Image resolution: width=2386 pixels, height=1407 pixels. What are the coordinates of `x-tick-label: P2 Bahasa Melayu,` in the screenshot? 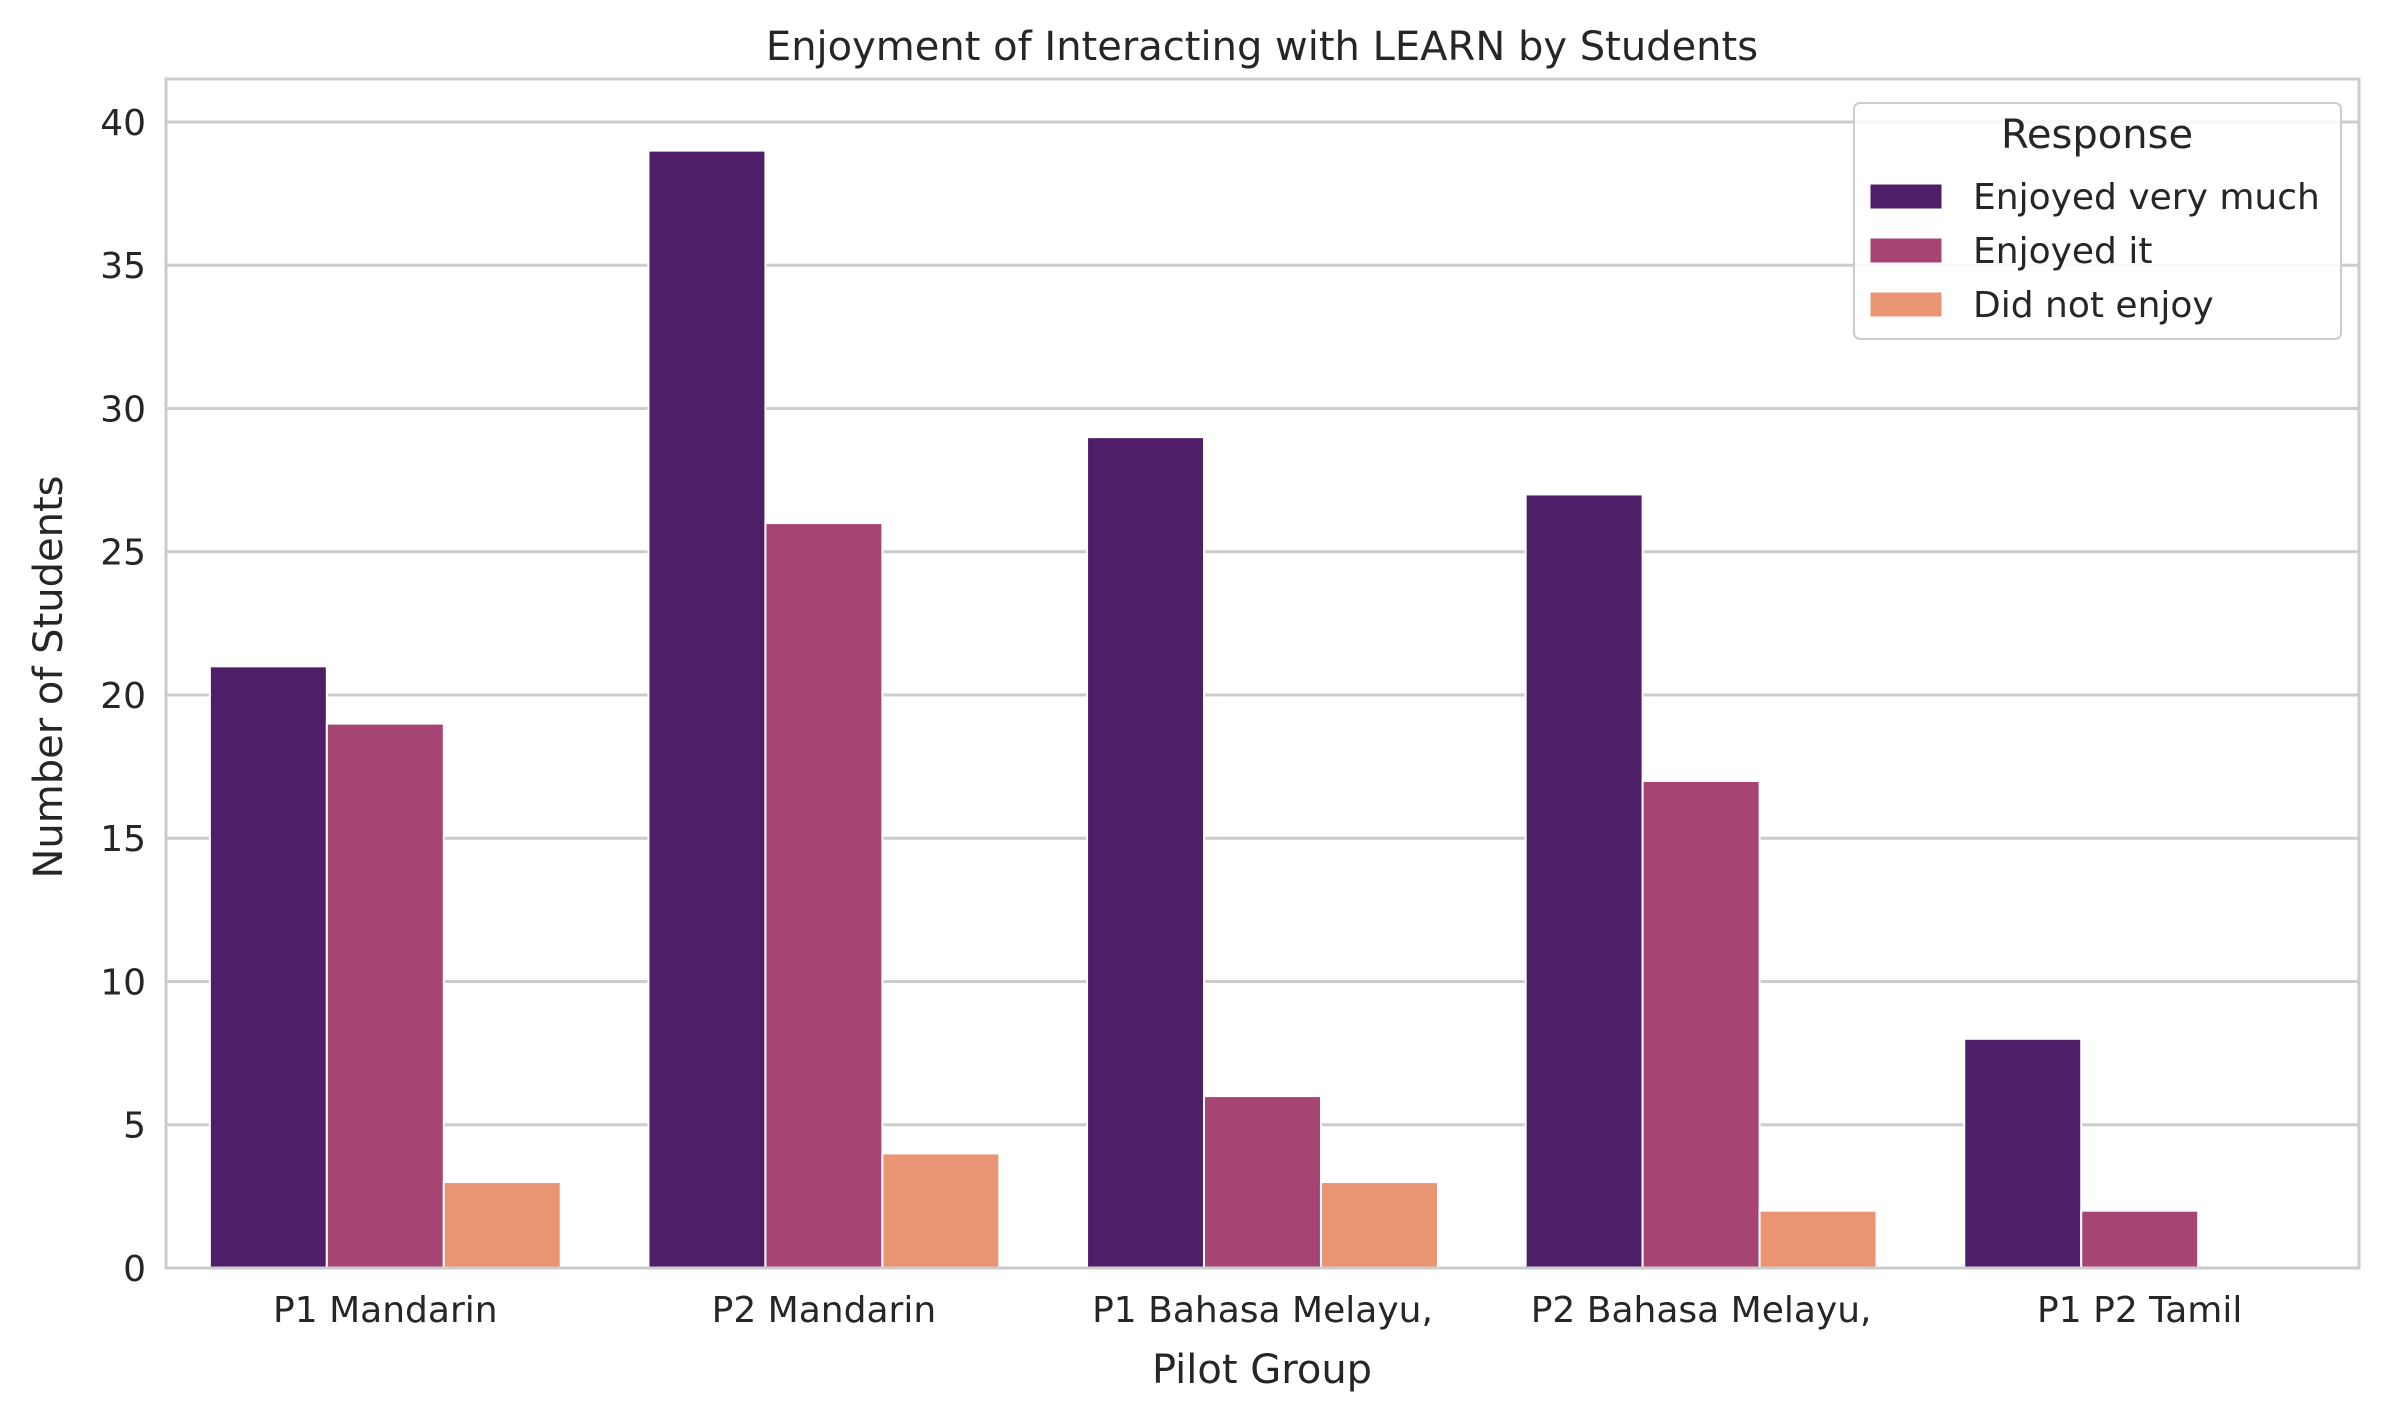 It's located at (1701, 1310).